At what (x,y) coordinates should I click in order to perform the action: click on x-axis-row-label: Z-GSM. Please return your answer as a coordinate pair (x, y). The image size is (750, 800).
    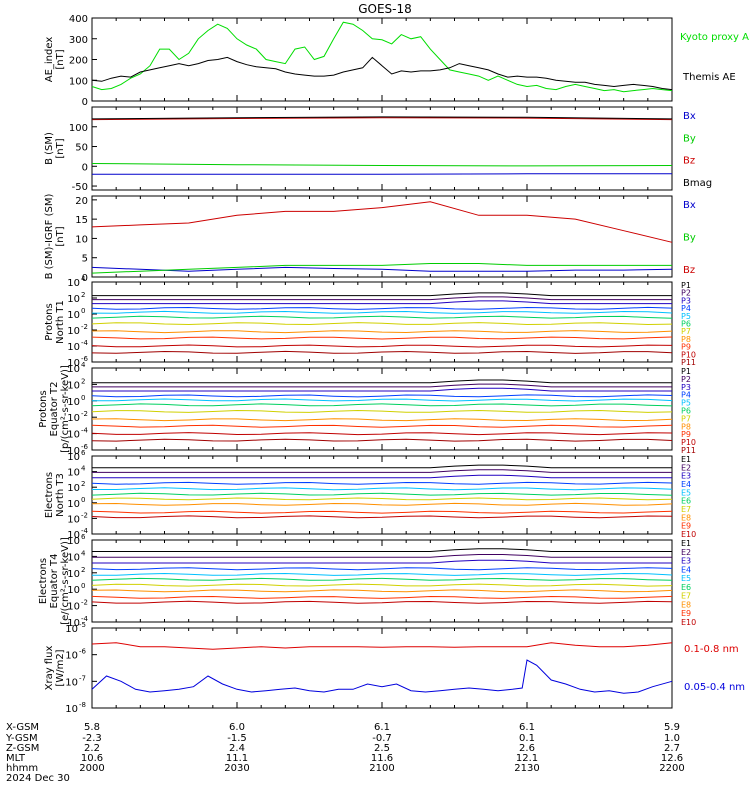
    Looking at the image, I should click on (22, 748).